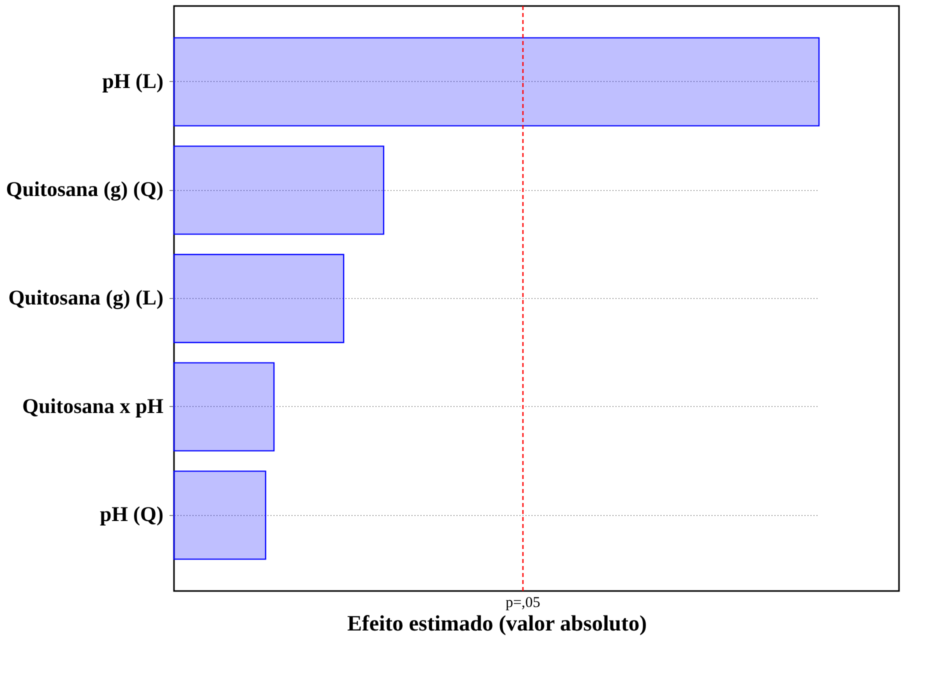  What do you see at coordinates (85, 189) in the screenshot?
I see `y-tick-label: Quitosana (g) (Q)` at bounding box center [85, 189].